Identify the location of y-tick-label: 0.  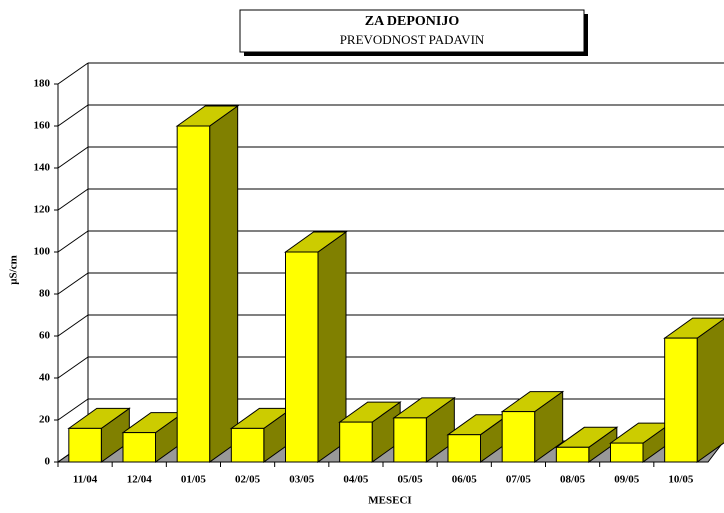
(48, 462).